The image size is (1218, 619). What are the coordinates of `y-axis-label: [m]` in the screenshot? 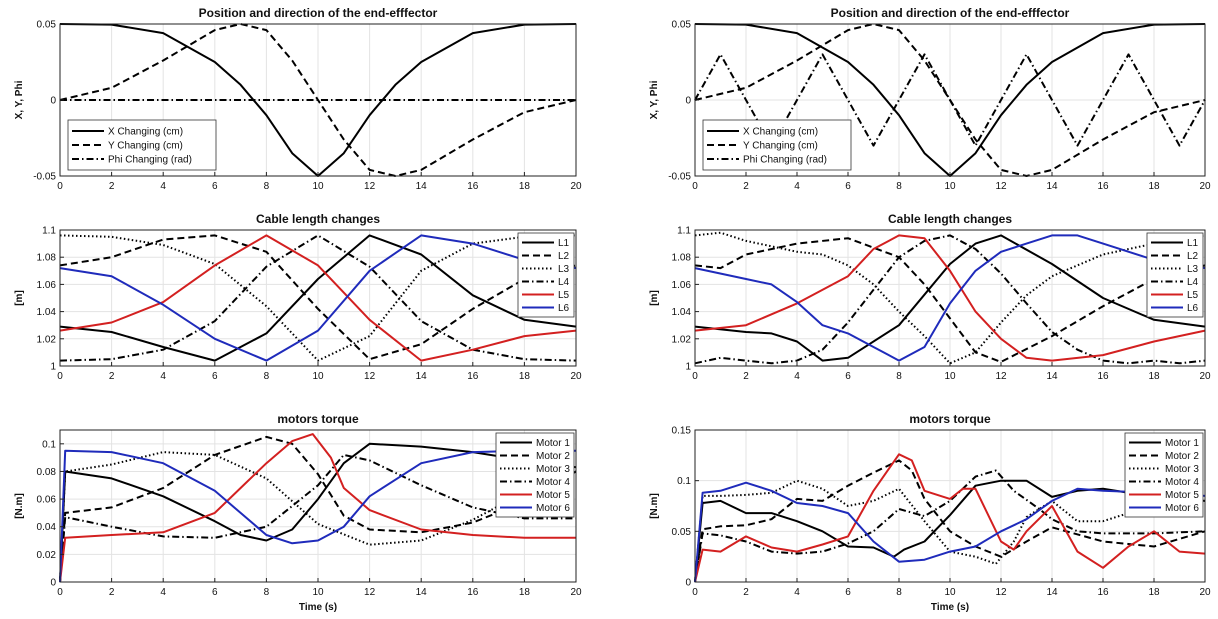 It's located at (19, 298).